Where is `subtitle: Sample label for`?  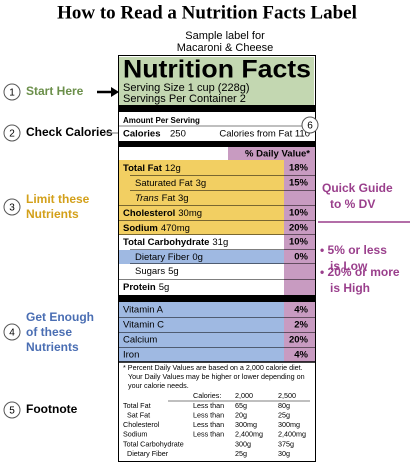 subtitle: Sample label for is located at coordinates (225, 36).